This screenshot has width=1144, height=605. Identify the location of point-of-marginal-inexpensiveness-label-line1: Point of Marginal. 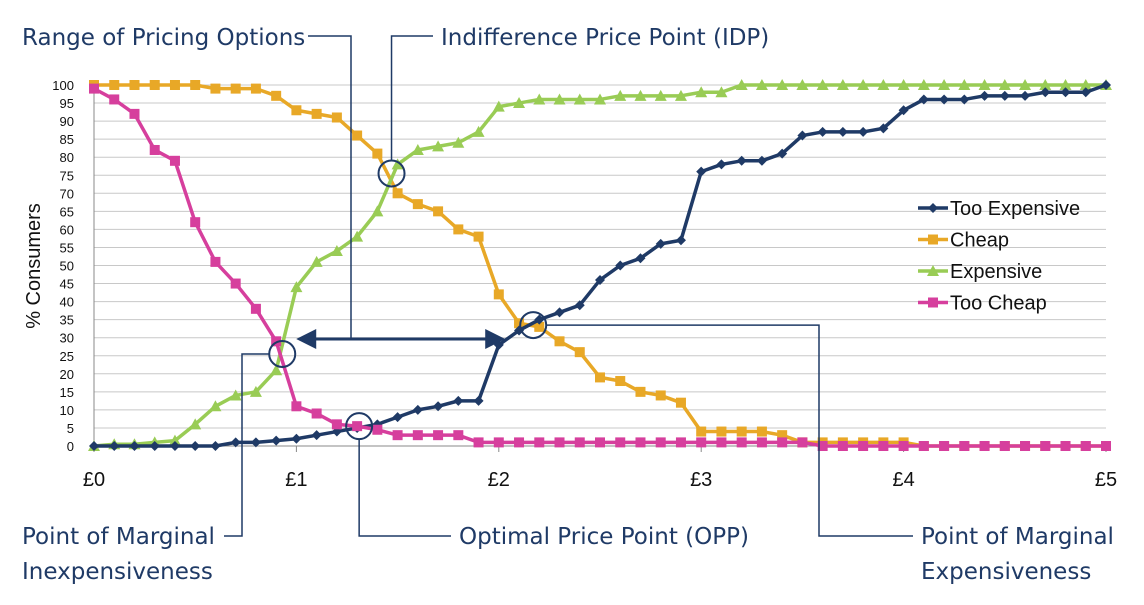
(118, 537).